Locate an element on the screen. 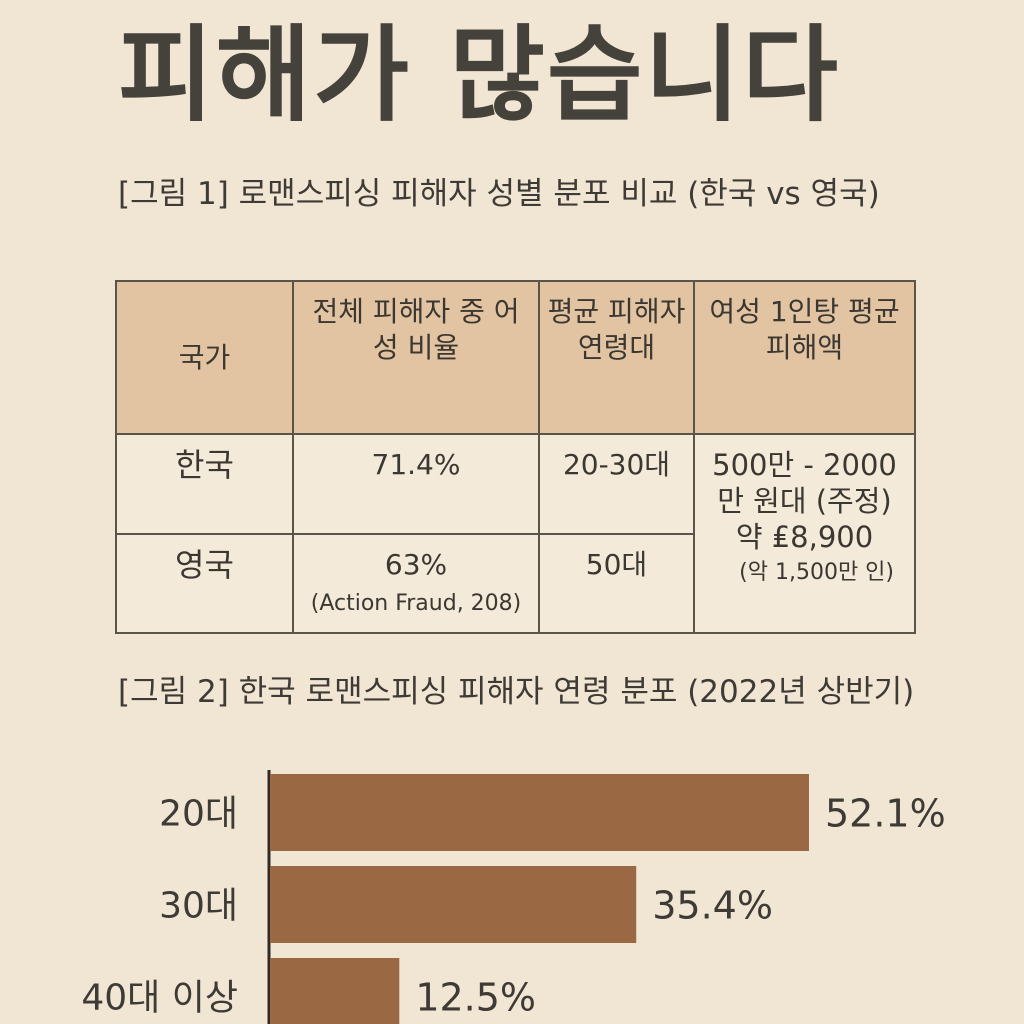  ratio-source: (Action Fraud, 208) is located at coordinates (416, 603).